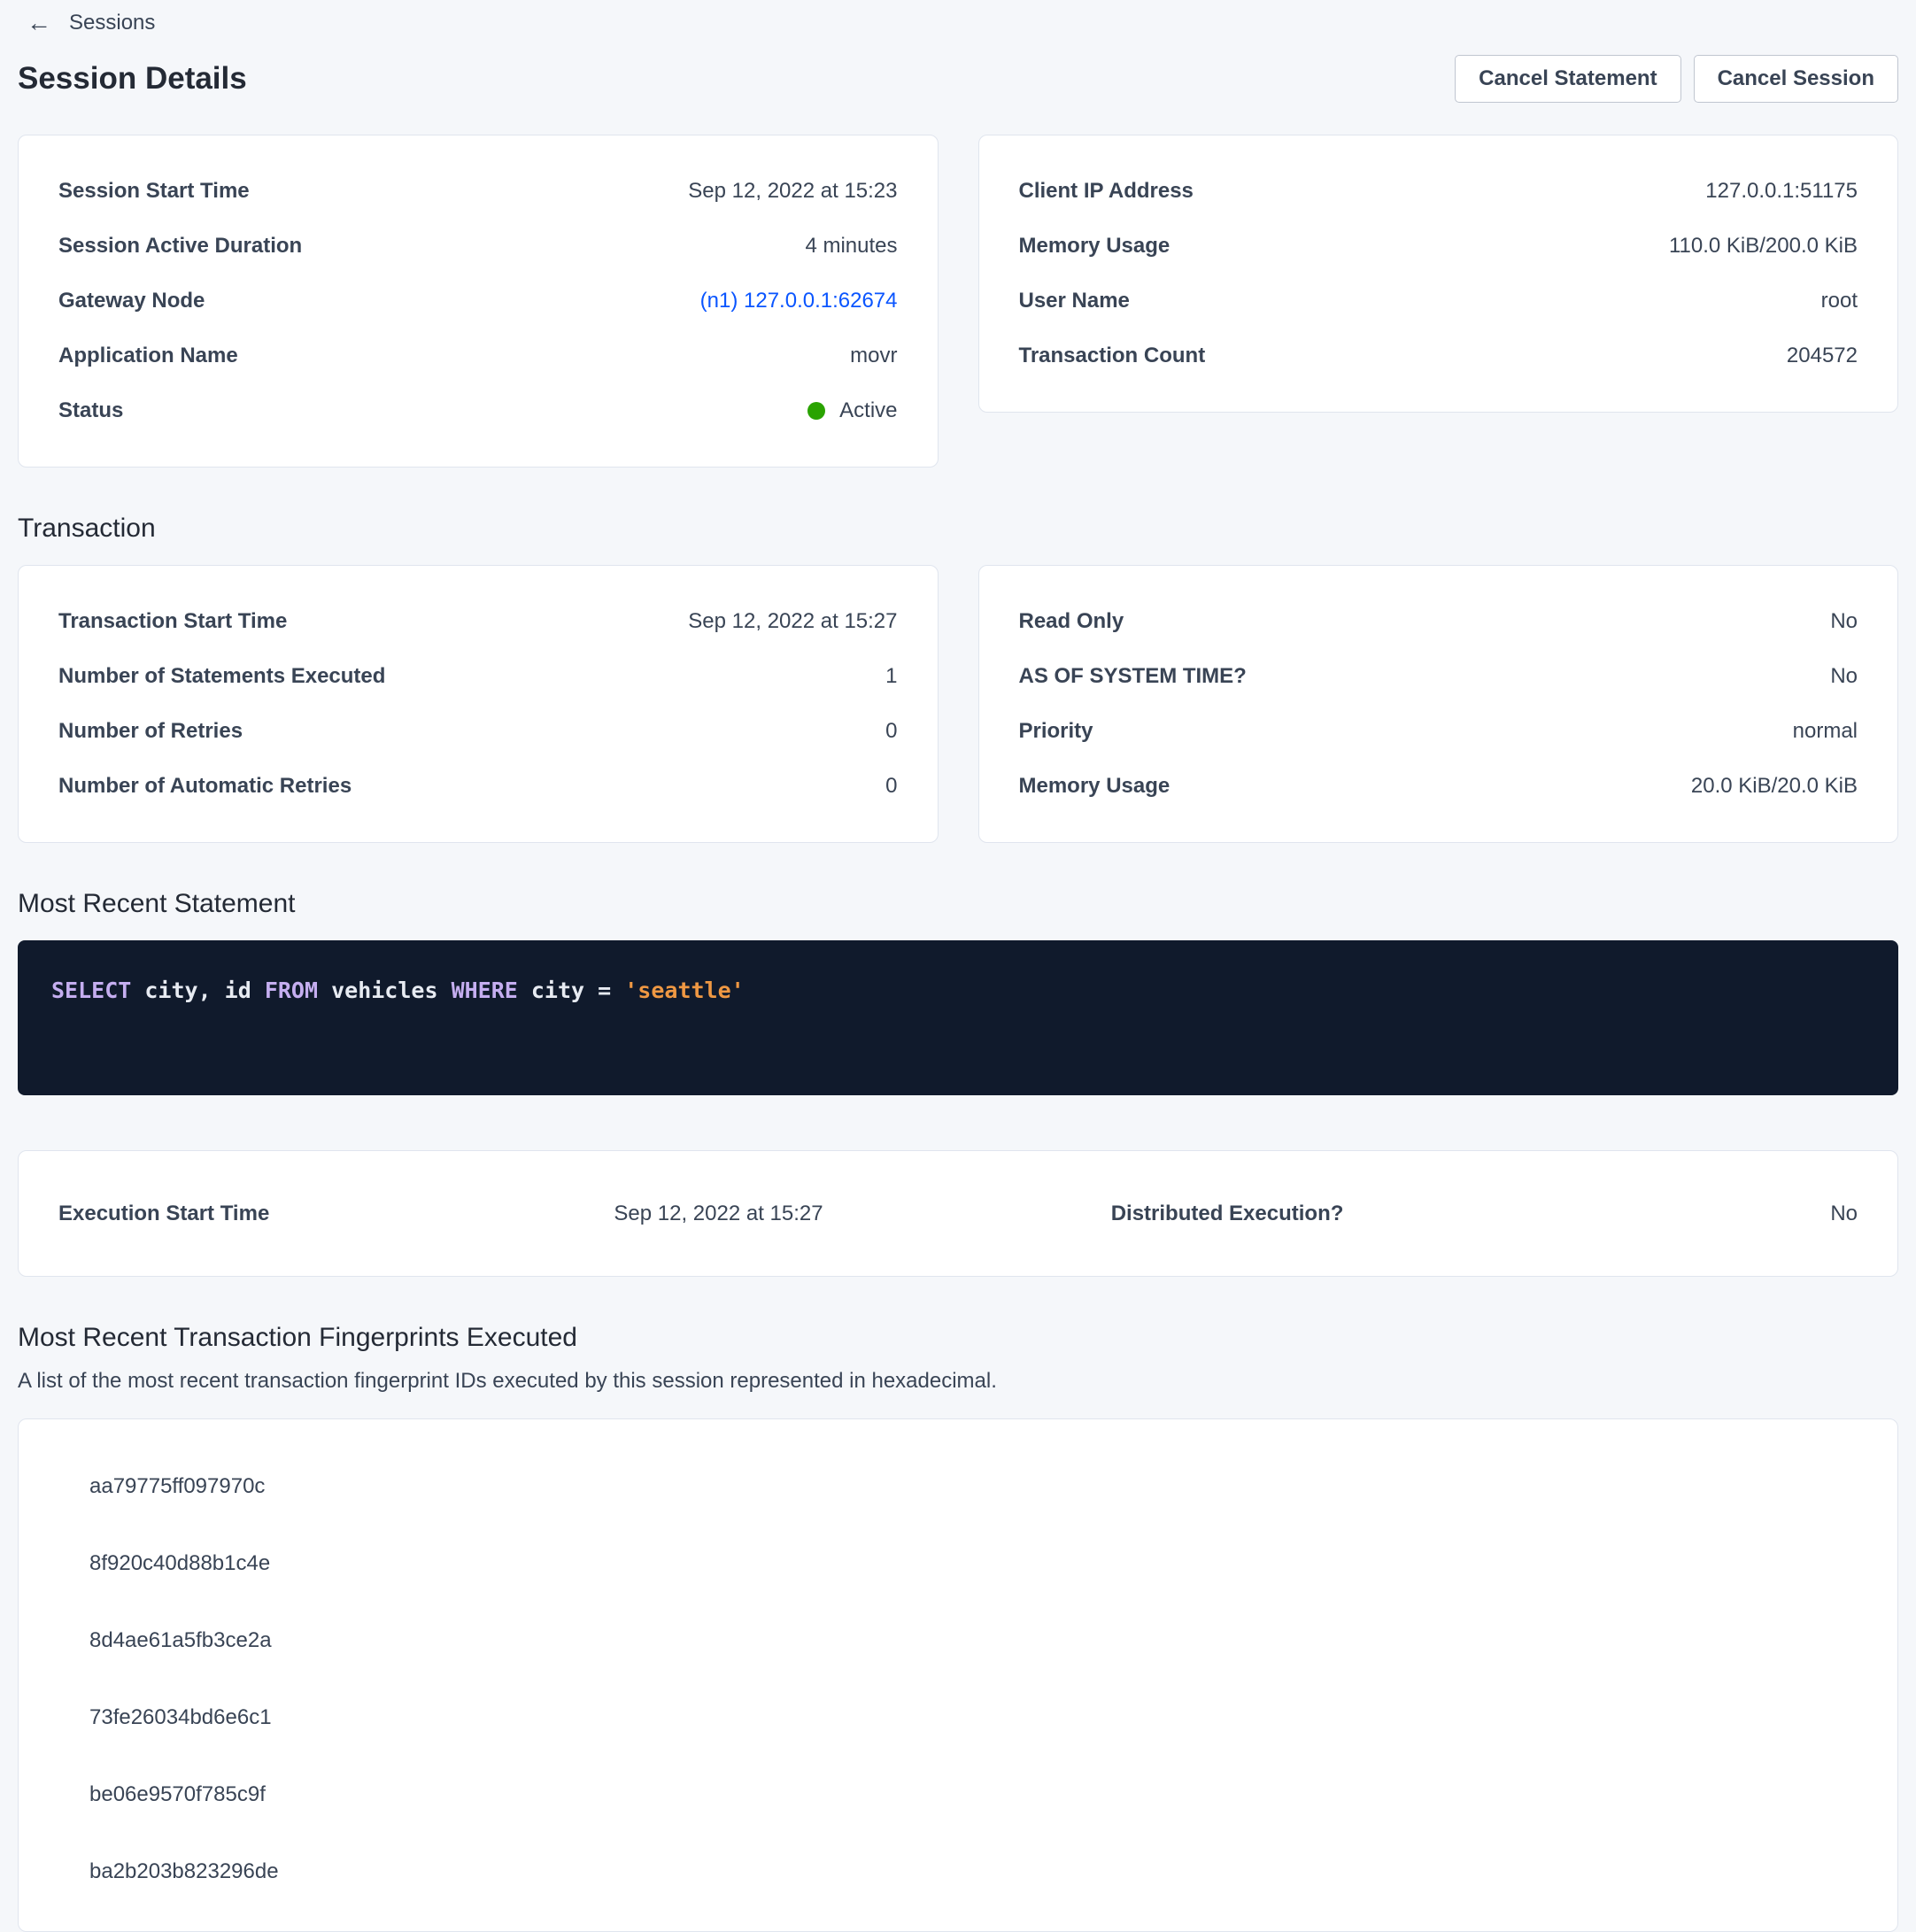  I want to click on fingerprint-item: 8f920c40d88b1c4e, so click(180, 1562).